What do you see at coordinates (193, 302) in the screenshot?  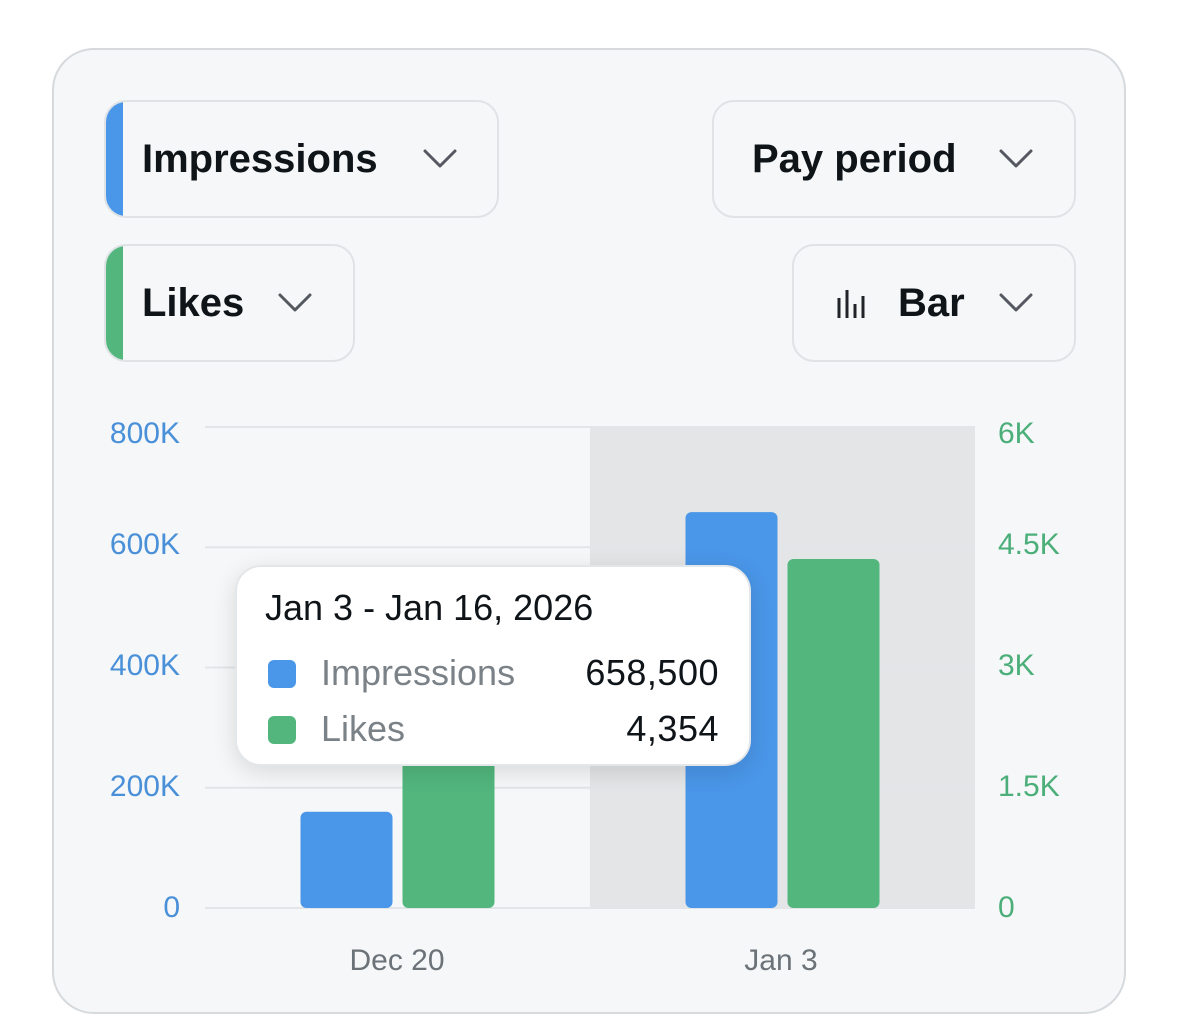 I see `metric-select-label: Likes` at bounding box center [193, 302].